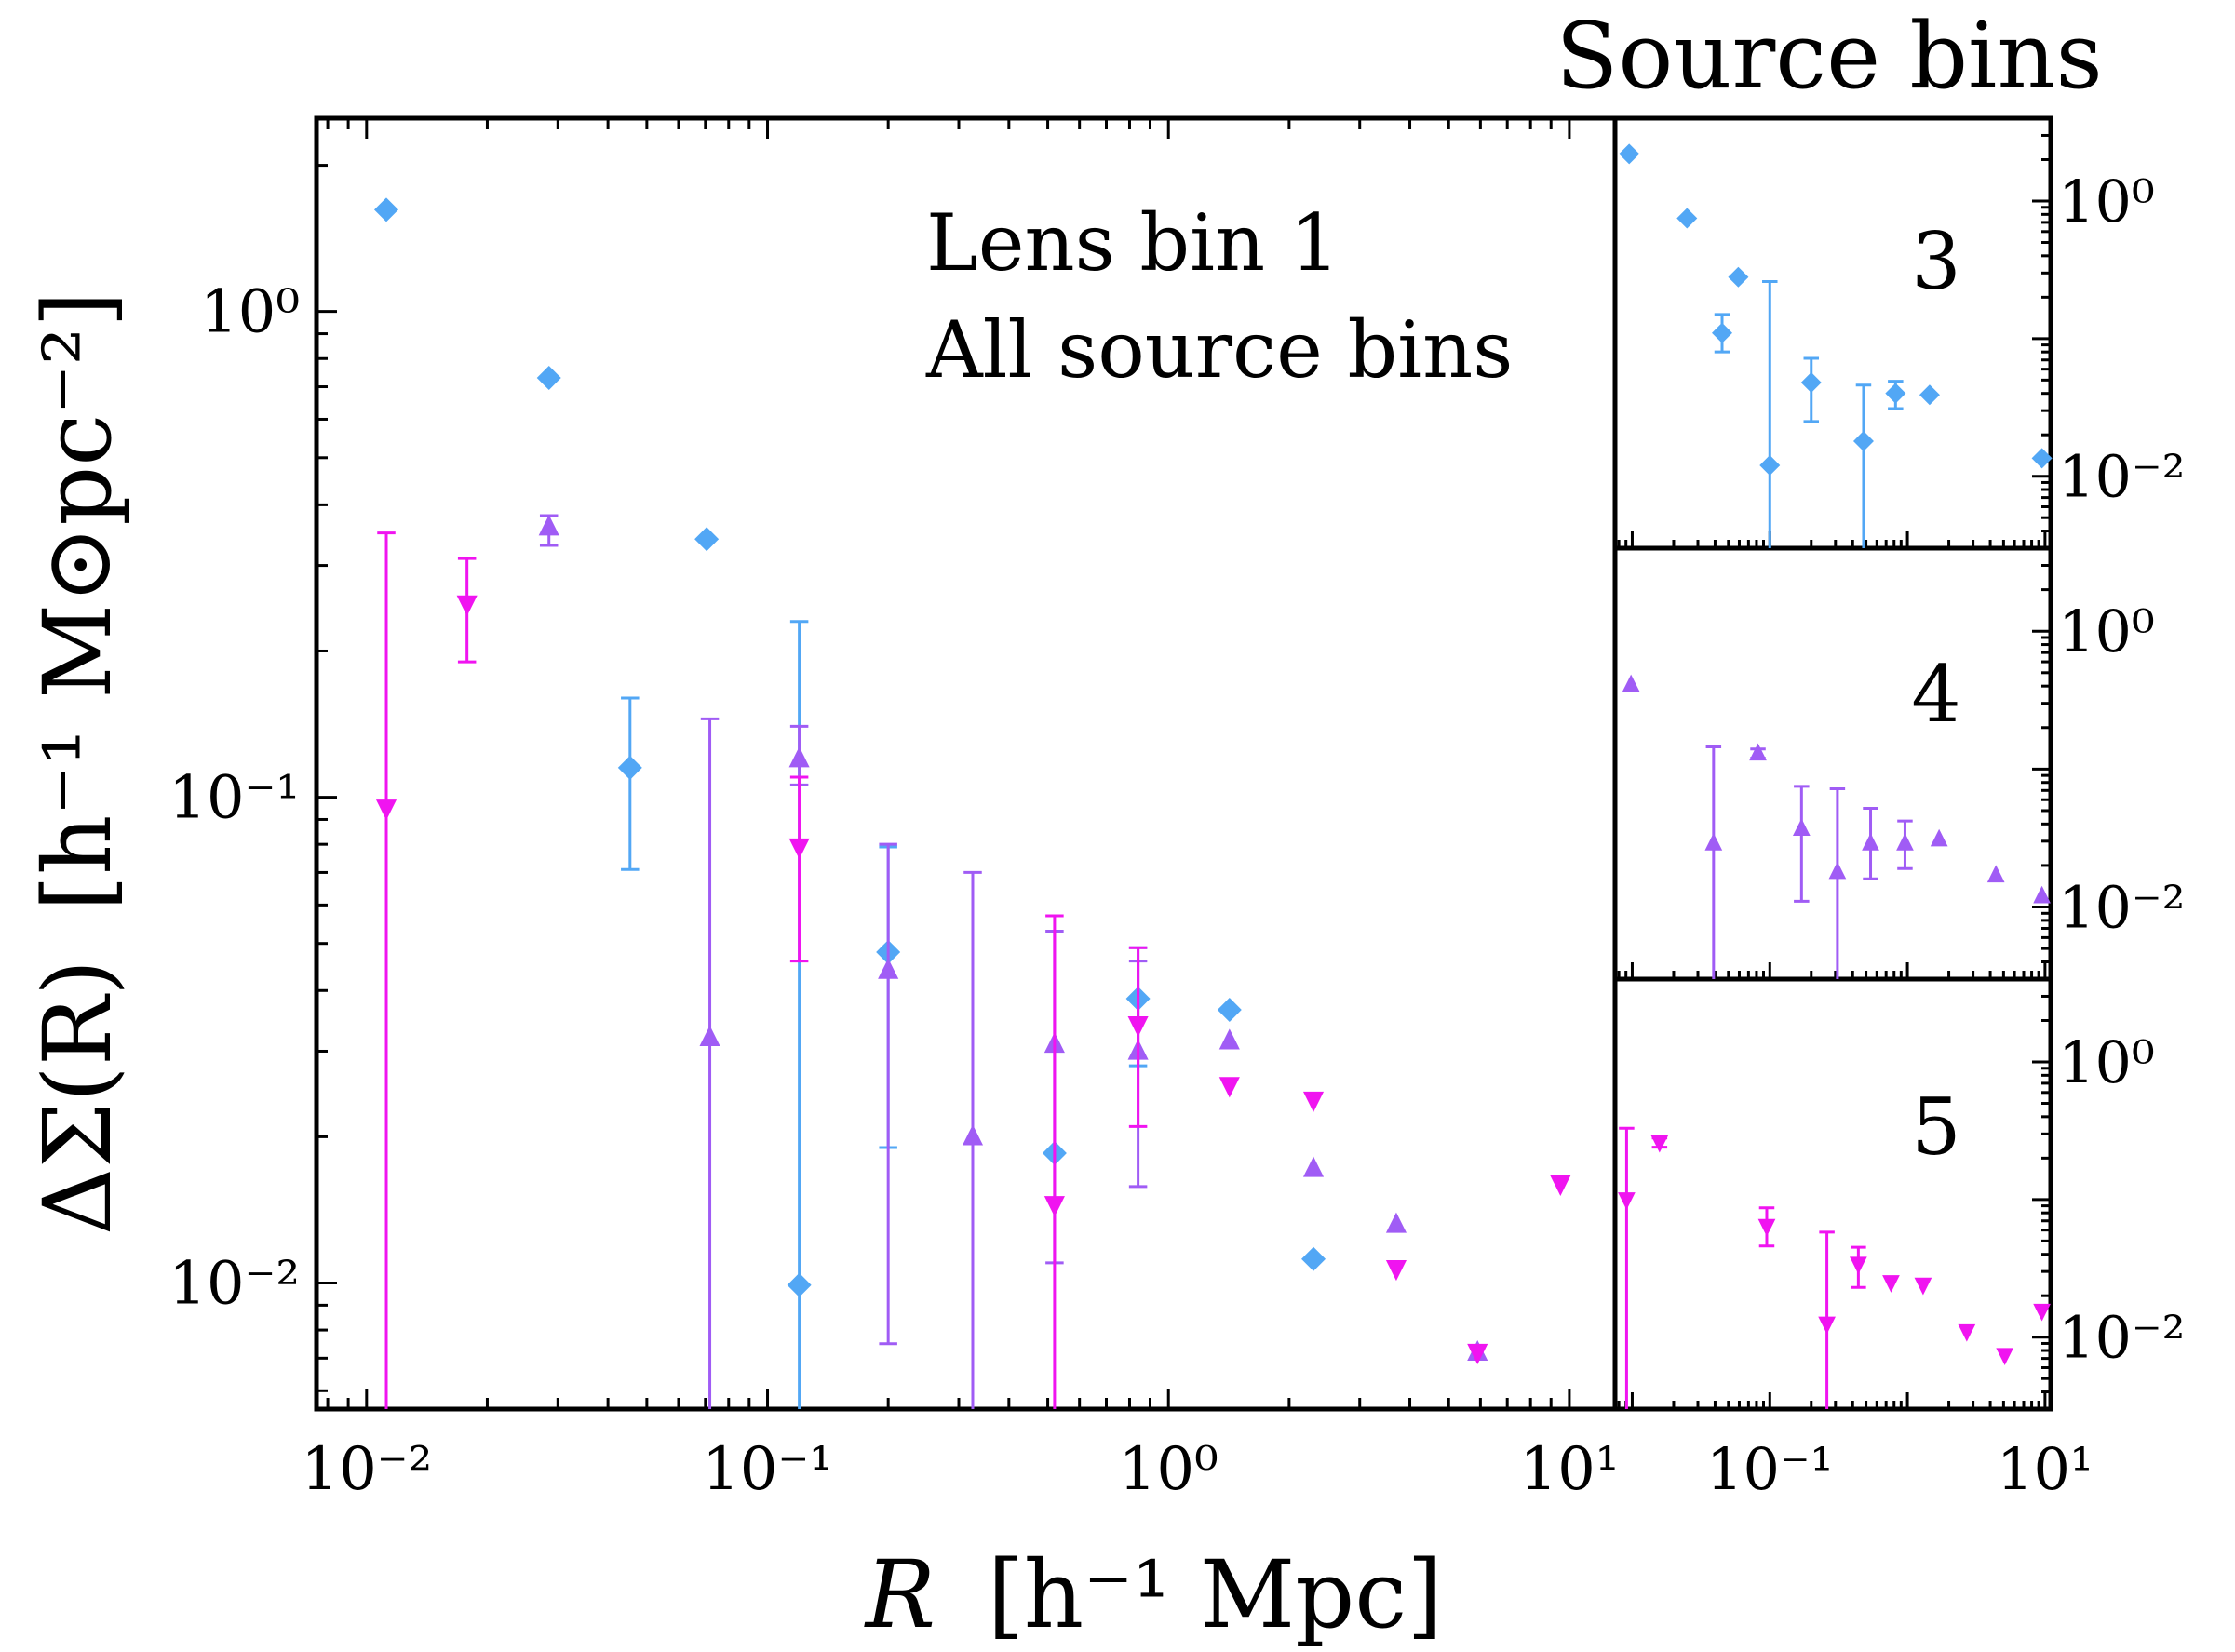 The width and height of the screenshot is (2235, 1652). Describe the element at coordinates (2045, 1469) in the screenshot. I see `panel-x-tick-label: 10¹` at that location.